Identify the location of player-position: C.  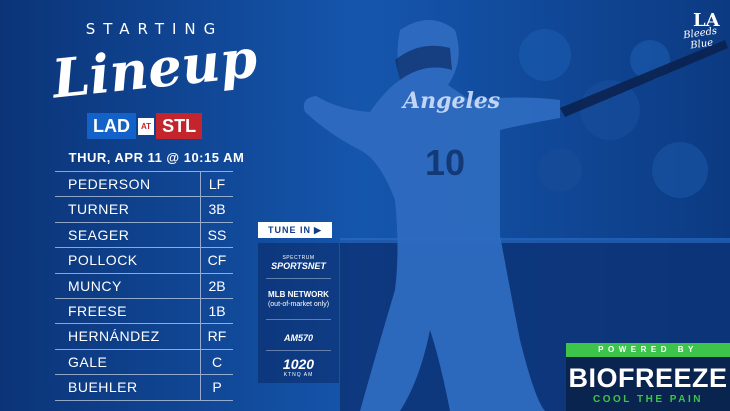
(217, 361).